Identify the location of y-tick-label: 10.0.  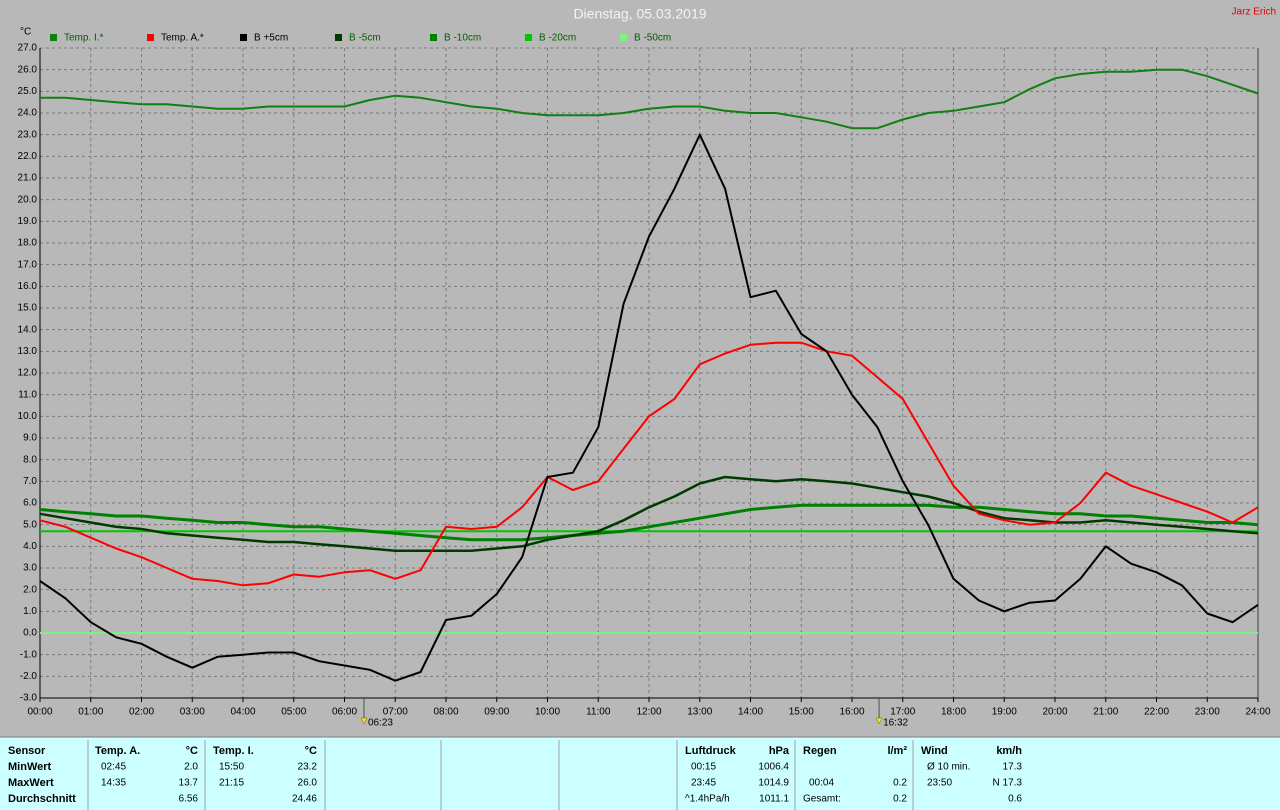
(28, 416).